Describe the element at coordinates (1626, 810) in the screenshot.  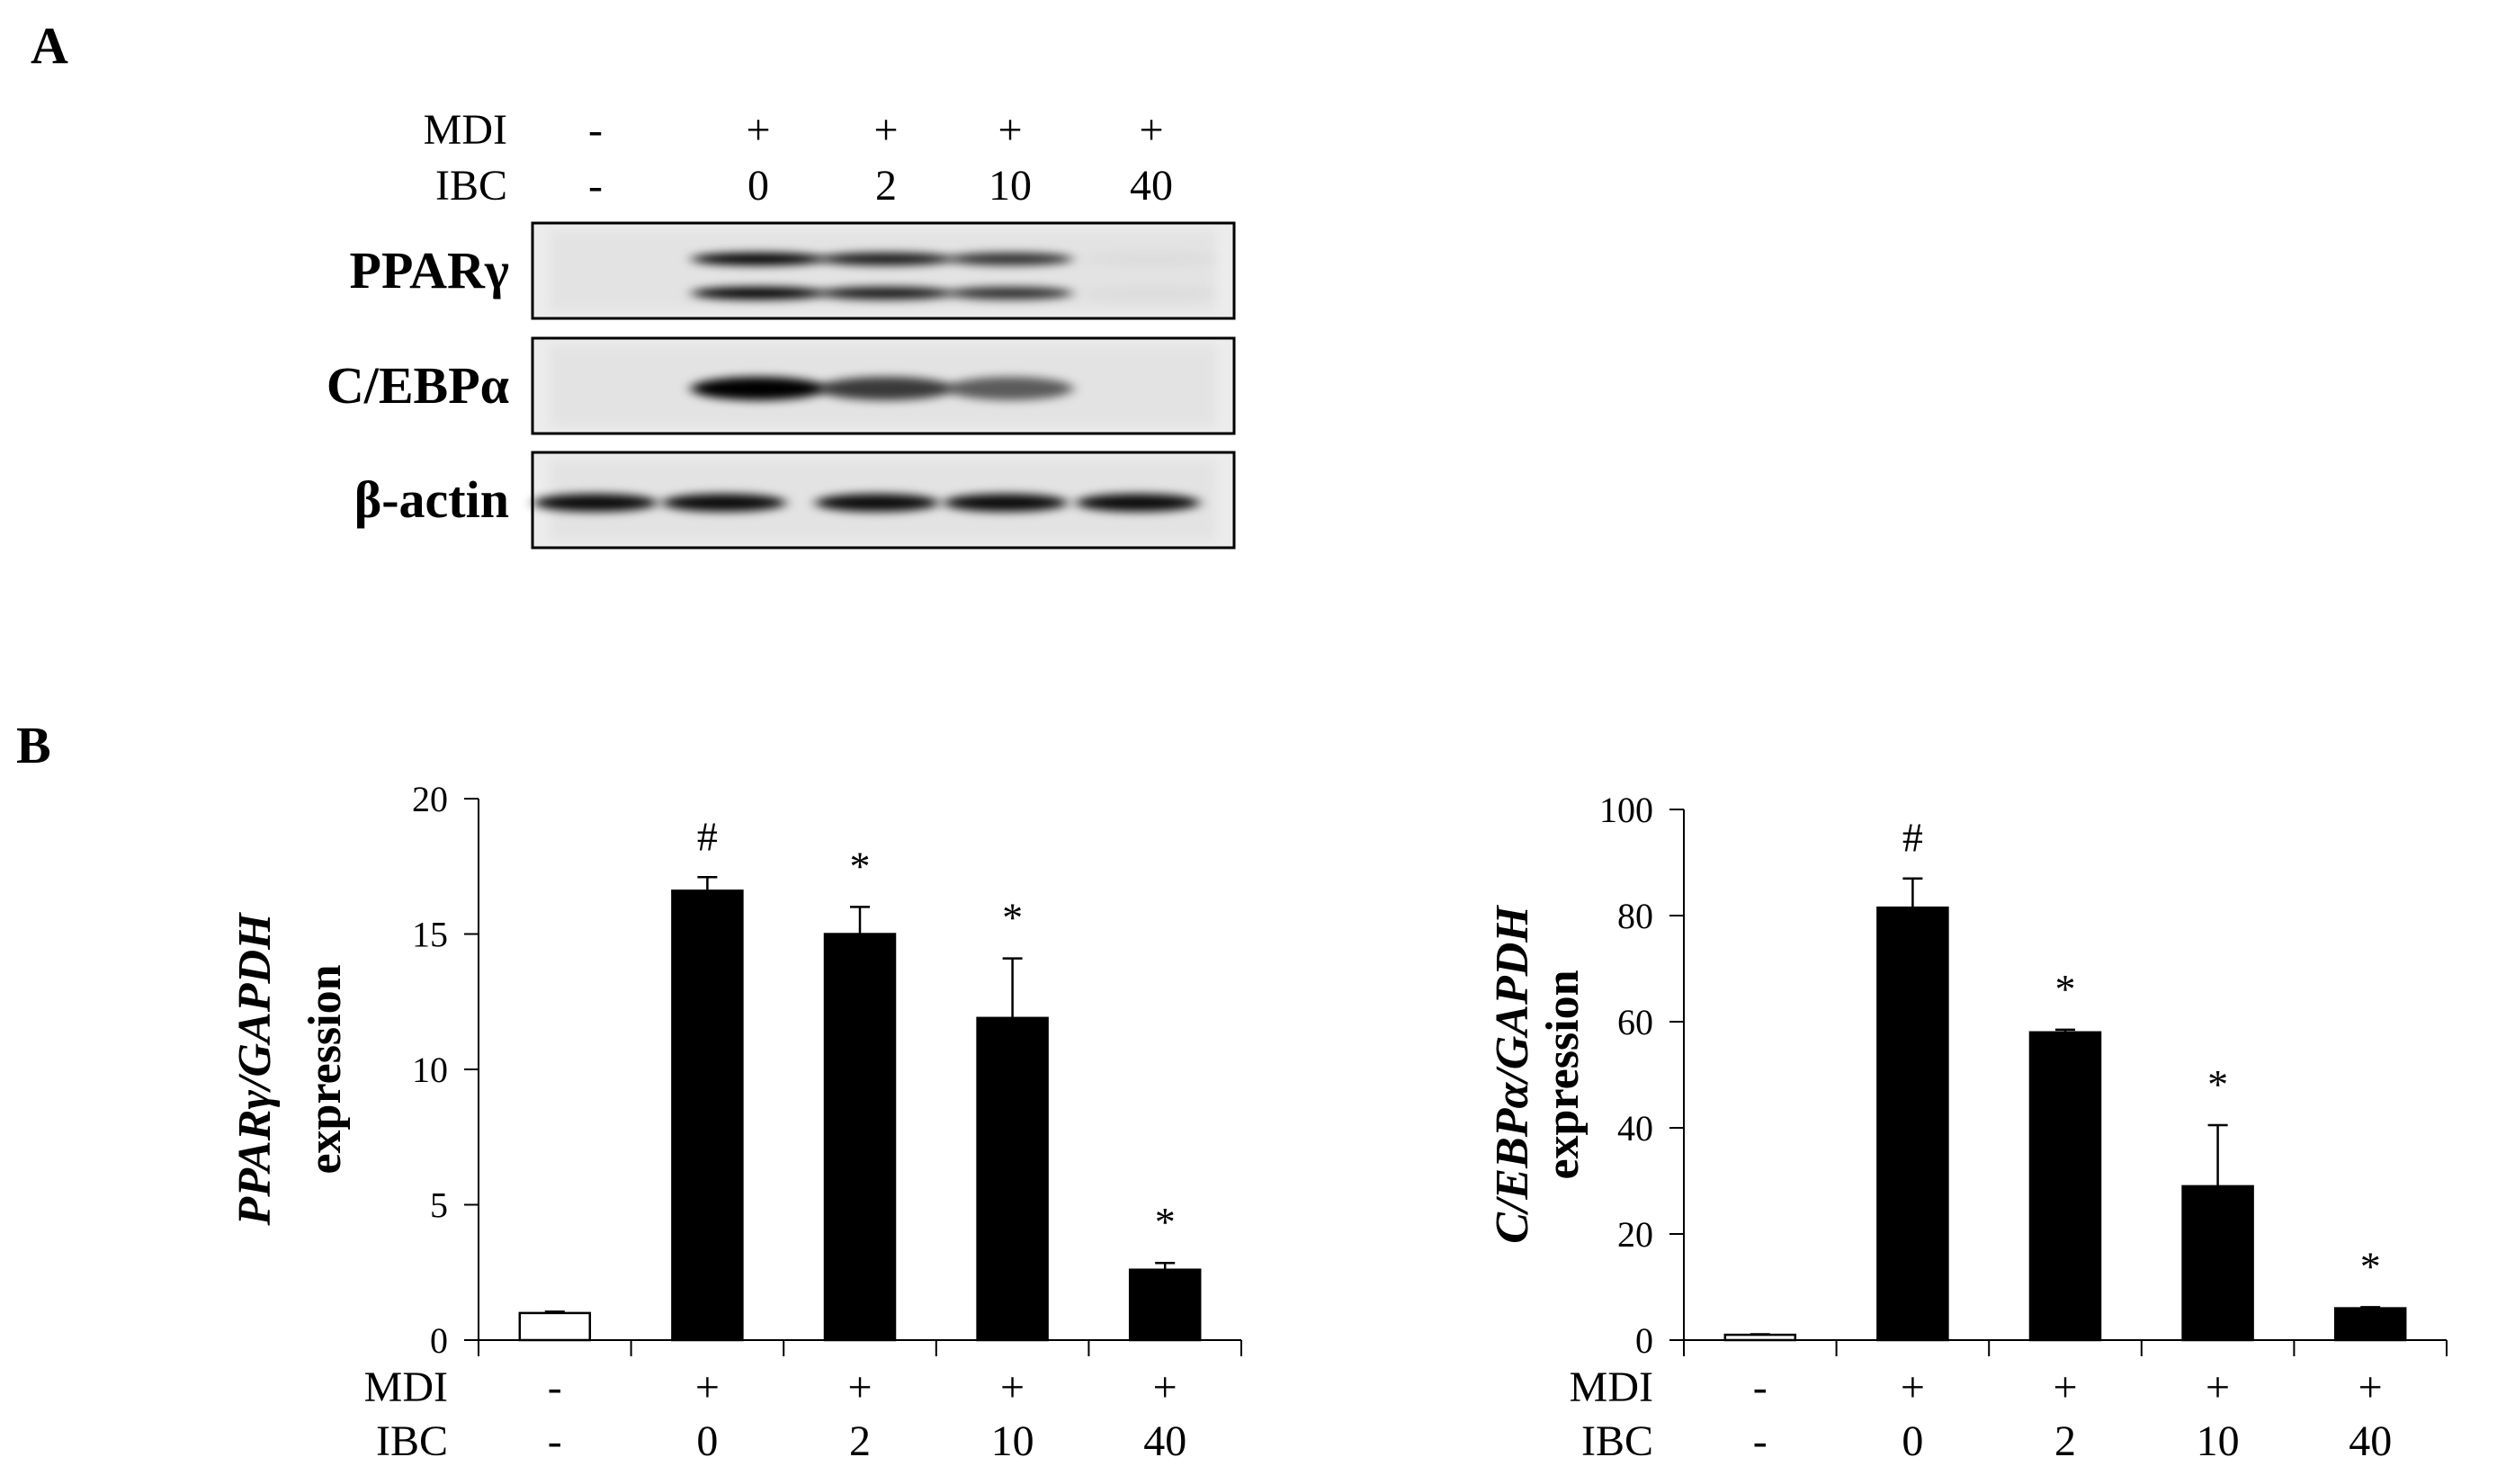
I see `y-tick-label: 100` at that location.